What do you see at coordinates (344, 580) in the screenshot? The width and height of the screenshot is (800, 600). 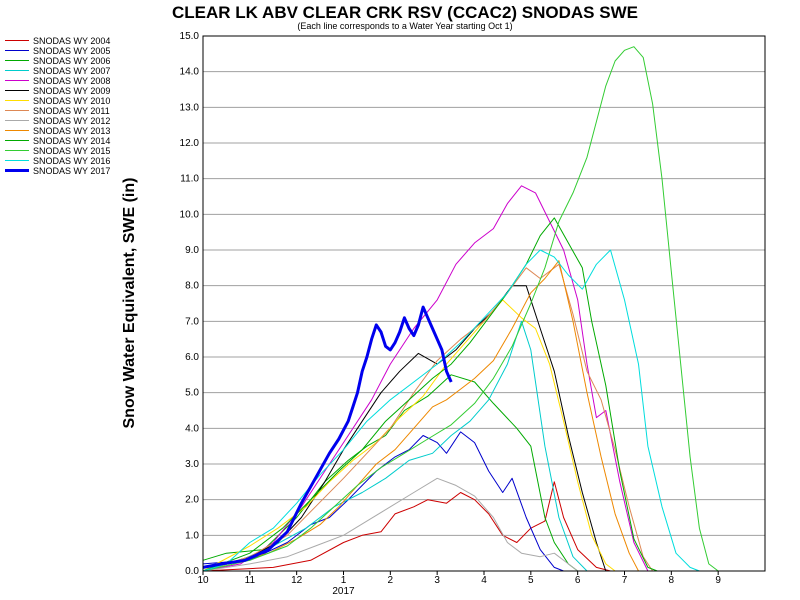 I see `x-tick-label: 1` at bounding box center [344, 580].